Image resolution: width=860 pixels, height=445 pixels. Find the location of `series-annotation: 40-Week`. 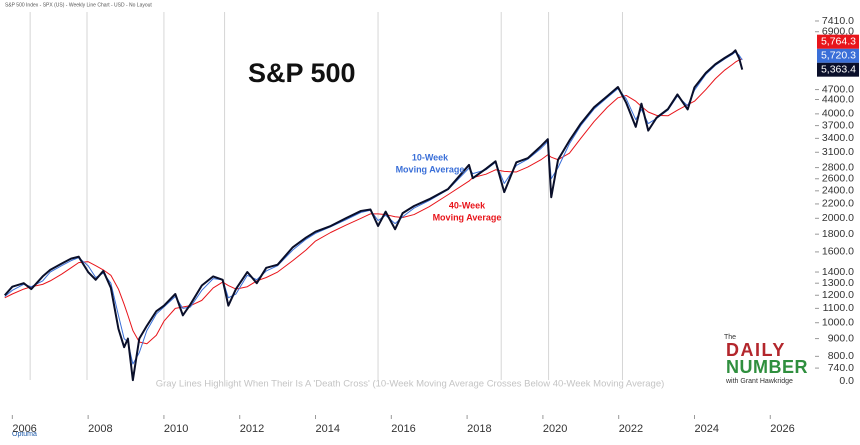

series-annotation: 40-Week is located at coordinates (467, 205).